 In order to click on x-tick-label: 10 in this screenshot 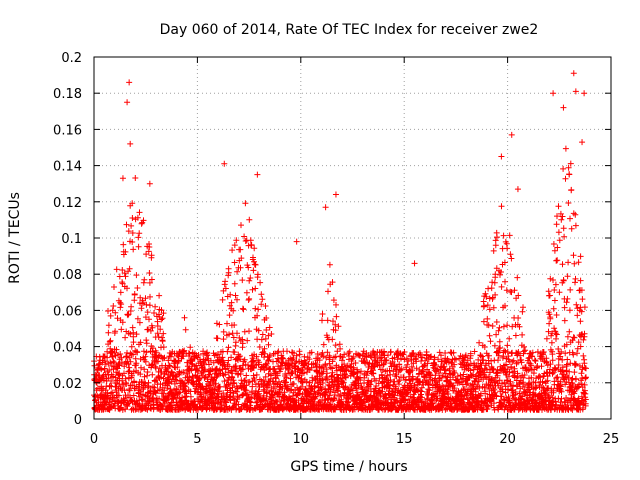, I will do `click(301, 439)`.